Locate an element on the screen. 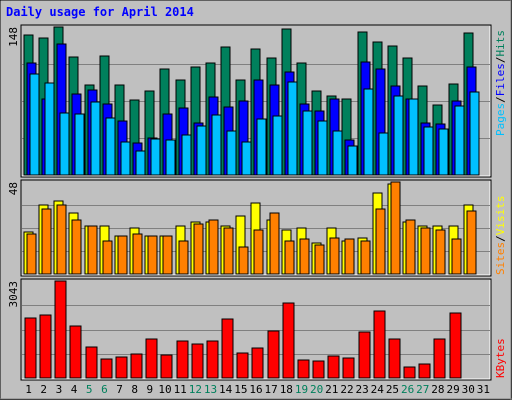 Image resolution: width=512 pixels, height=400 pixels. day-label-9: 9 is located at coordinates (150, 389).